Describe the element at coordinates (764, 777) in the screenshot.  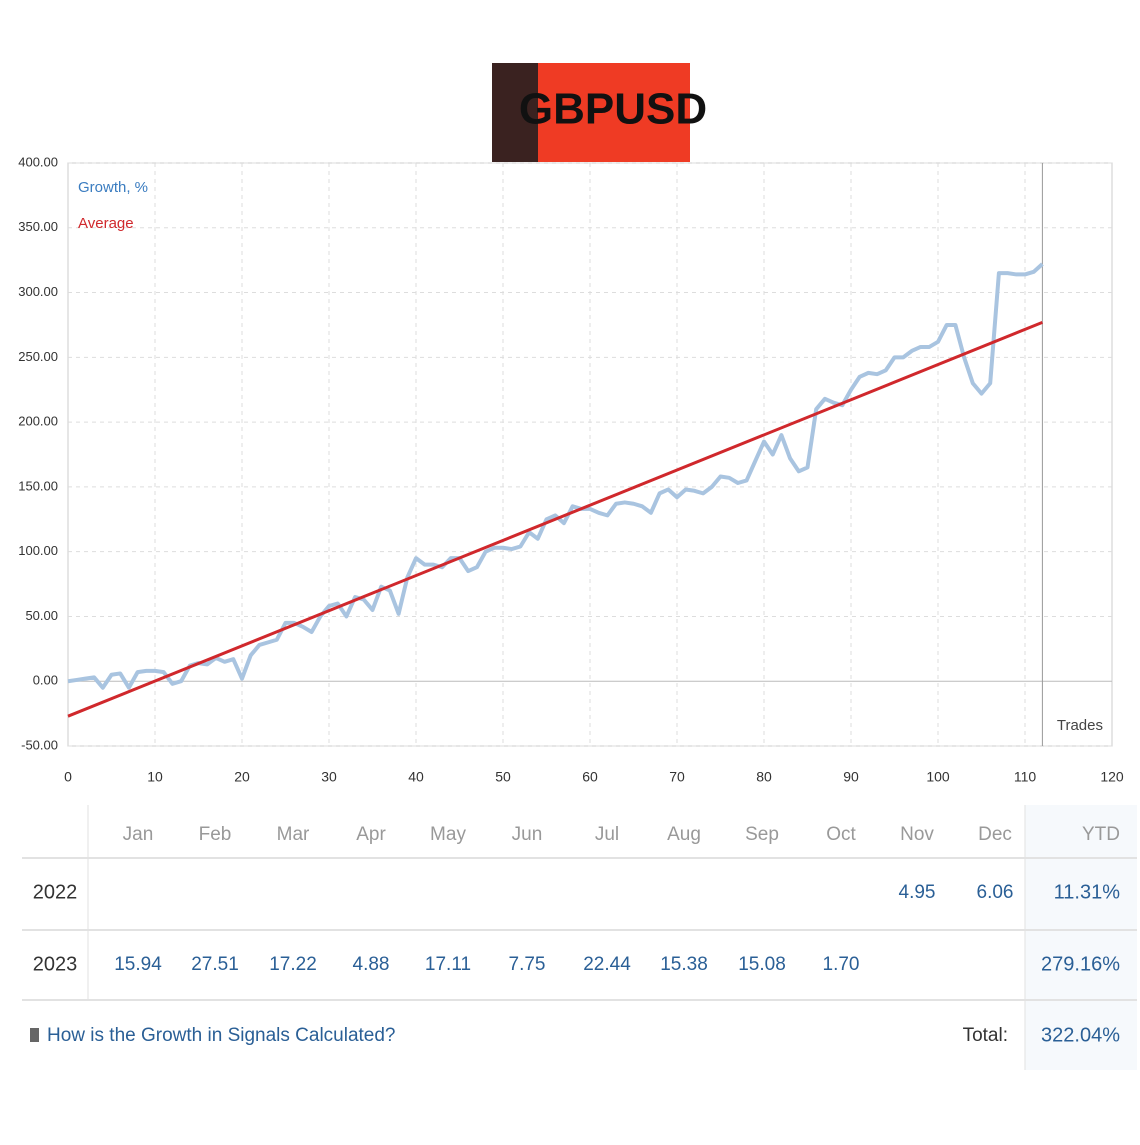
I see `x-tick-label: 80` at that location.